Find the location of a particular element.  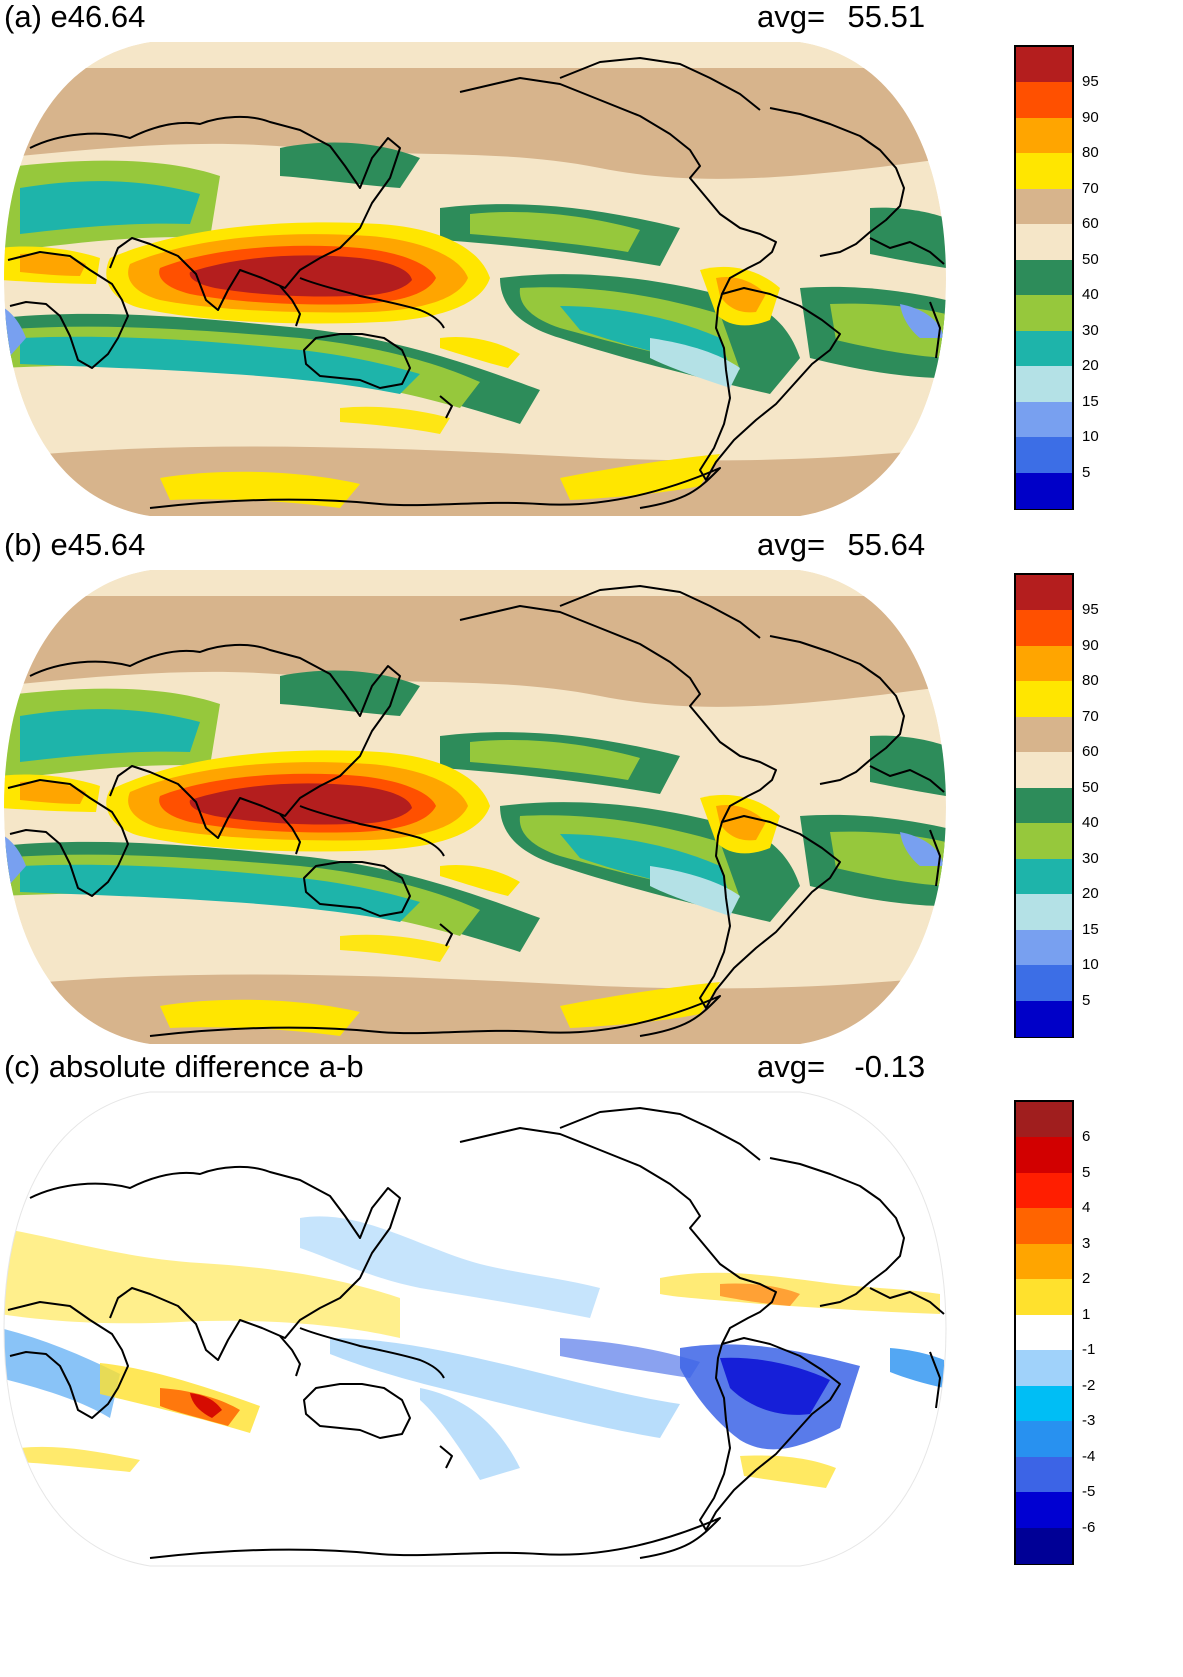

colorbar-tick-label: 20 is located at coordinates (1090, 366).